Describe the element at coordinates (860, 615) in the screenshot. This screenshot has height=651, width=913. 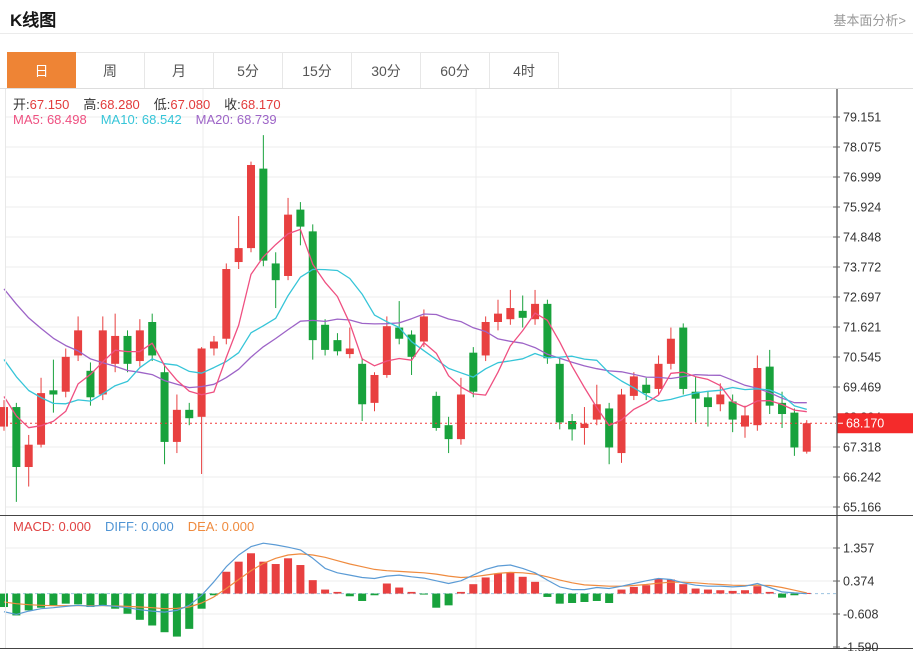
I see `macd-tick-label: -0.608` at that location.